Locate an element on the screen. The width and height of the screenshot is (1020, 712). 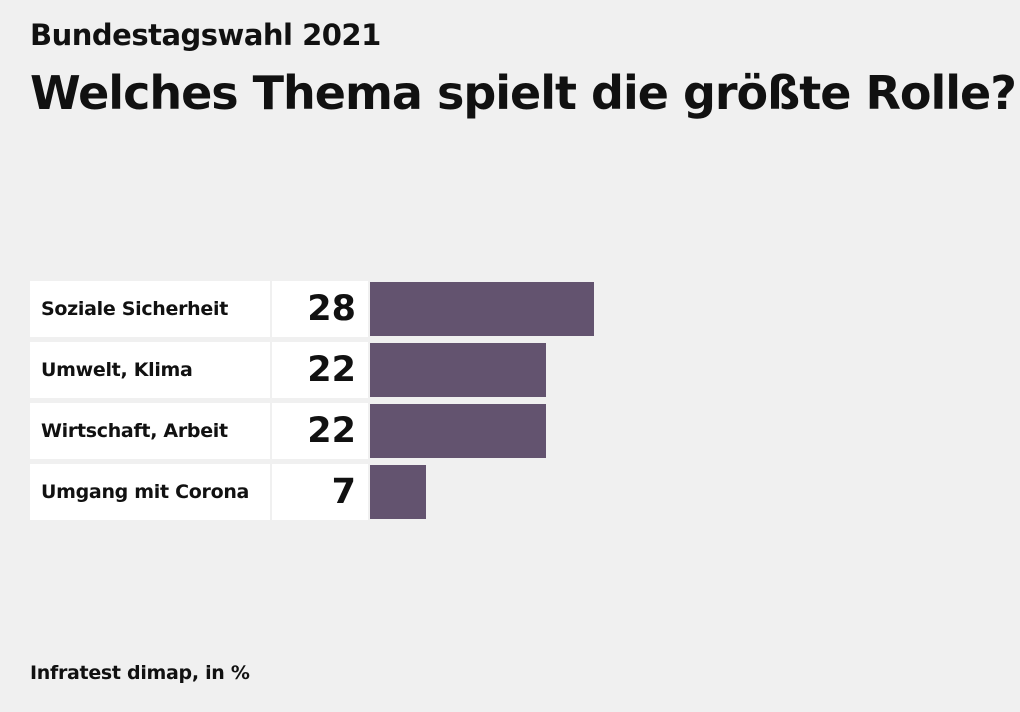
chart-title: Welches Thema spielt die größte Rolle? is located at coordinates (523, 93).